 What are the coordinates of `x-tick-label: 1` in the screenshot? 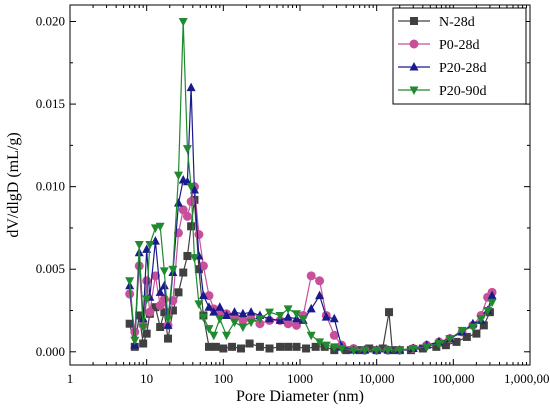 It's located at (70, 378).